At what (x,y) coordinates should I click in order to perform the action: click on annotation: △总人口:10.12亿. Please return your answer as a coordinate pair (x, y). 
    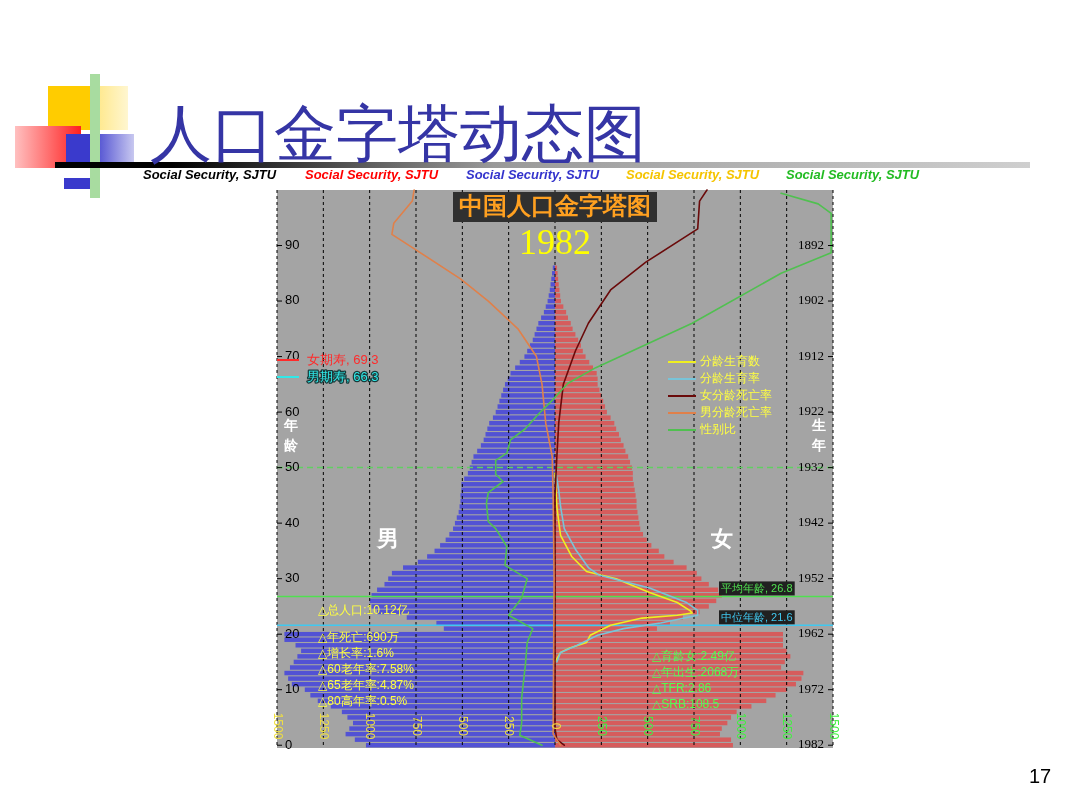
    Looking at the image, I should click on (363, 610).